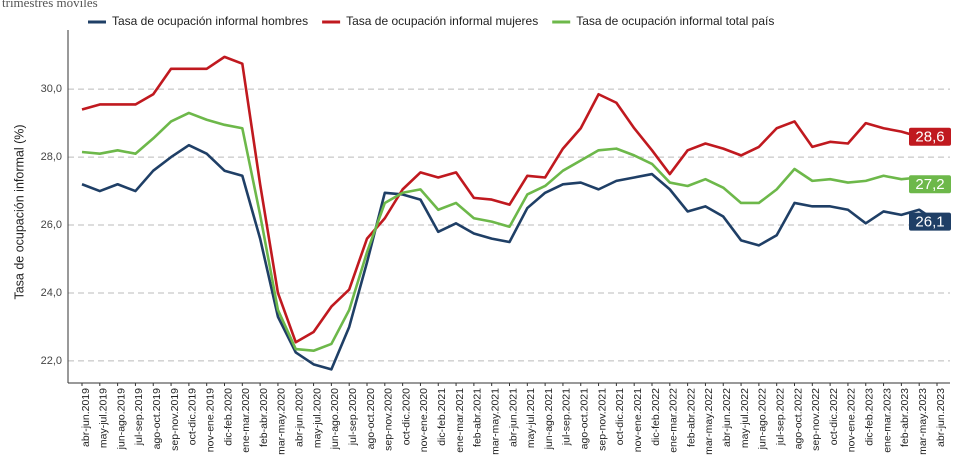 This screenshot has width=955, height=455. Describe the element at coordinates (389, 419) in the screenshot. I see `x-tick-label: sep-nov.2020` at that location.